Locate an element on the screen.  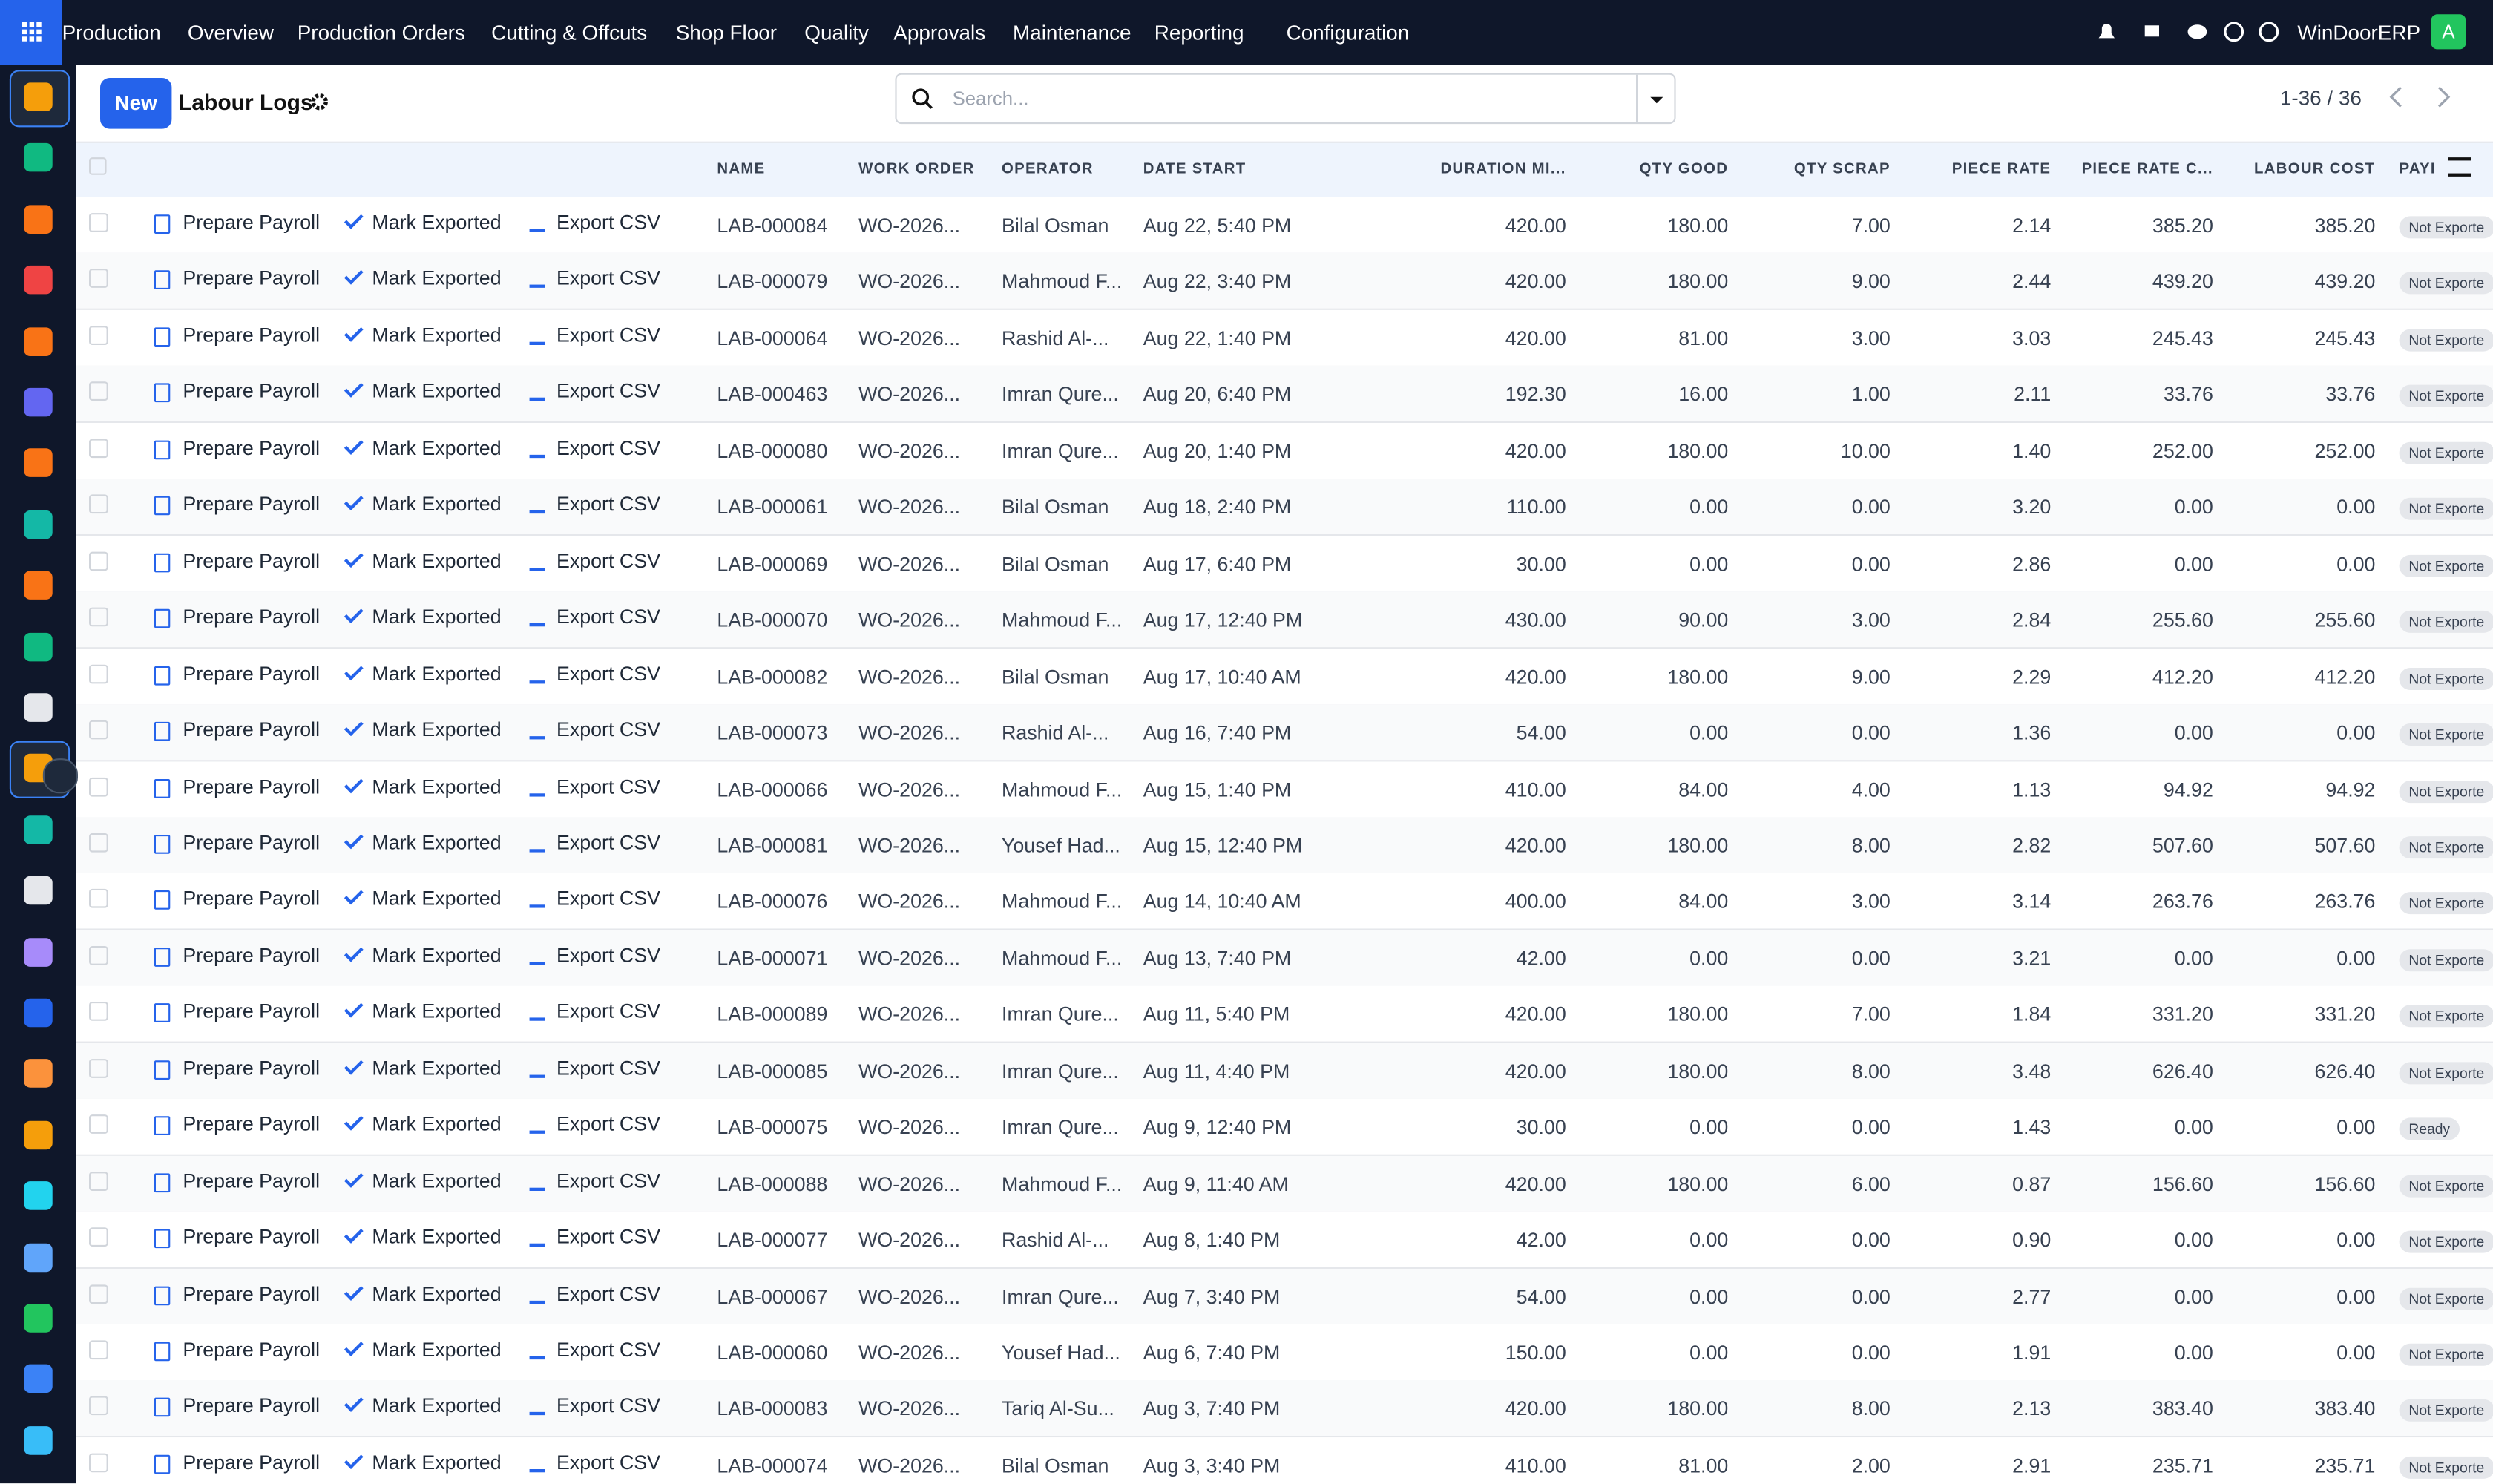
header-icons is located at coordinates (2187, 32).